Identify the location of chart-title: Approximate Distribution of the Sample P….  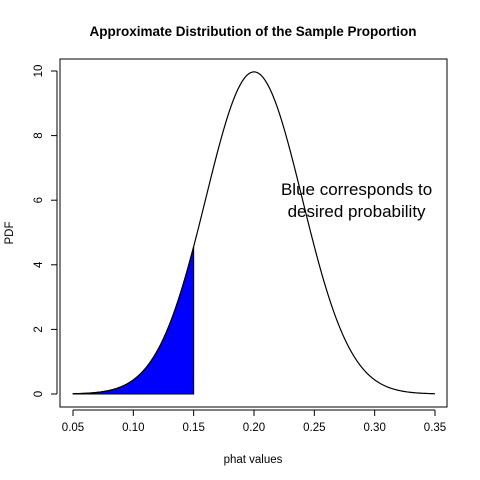
(252, 31).